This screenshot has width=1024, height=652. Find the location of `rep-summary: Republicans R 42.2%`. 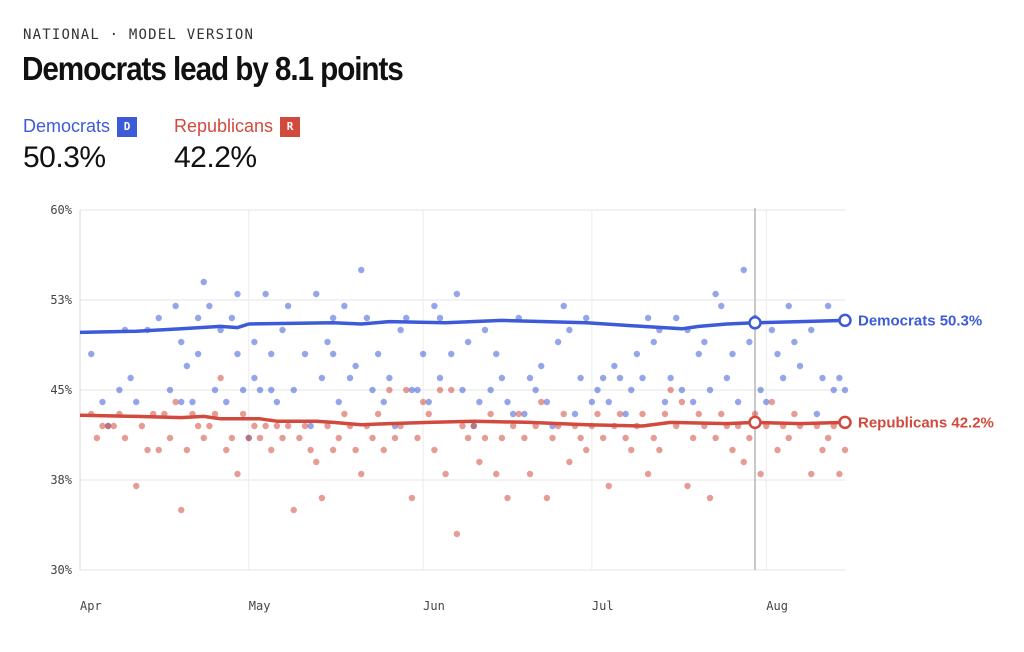

rep-summary: Republicans R 42.2% is located at coordinates (237, 145).